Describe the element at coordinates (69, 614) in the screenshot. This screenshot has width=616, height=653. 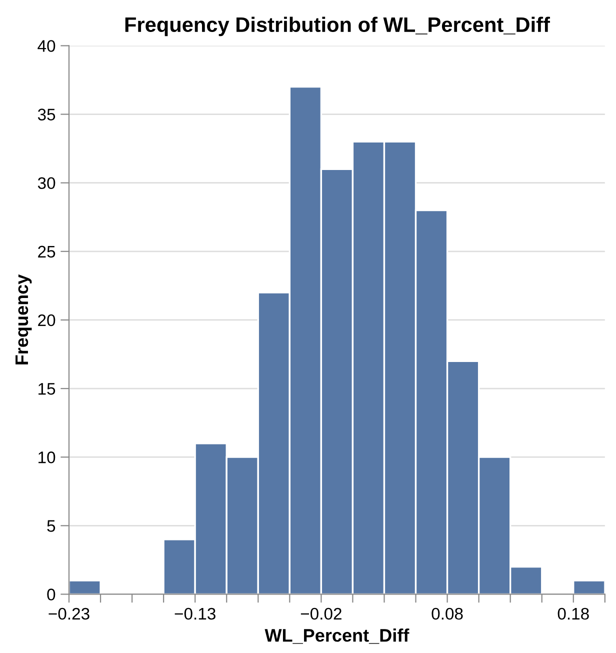
I see `x-tick-label: −0.23` at that location.